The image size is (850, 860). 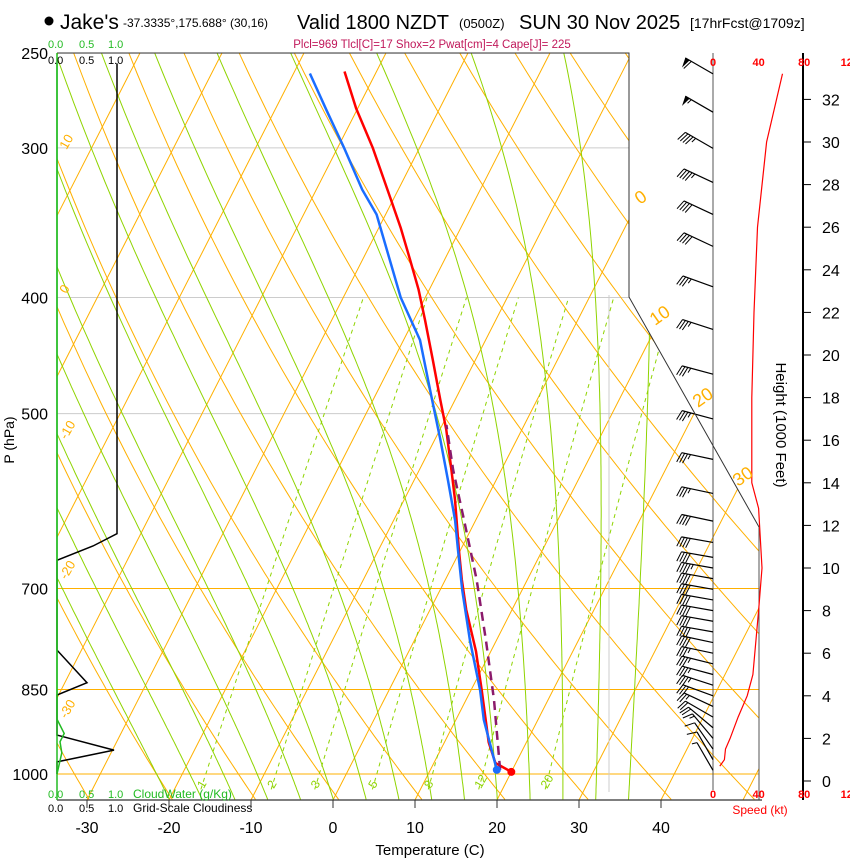 What do you see at coordinates (55, 809) in the screenshot?
I see `cloudiness-tick-bottom: 0.0` at bounding box center [55, 809].